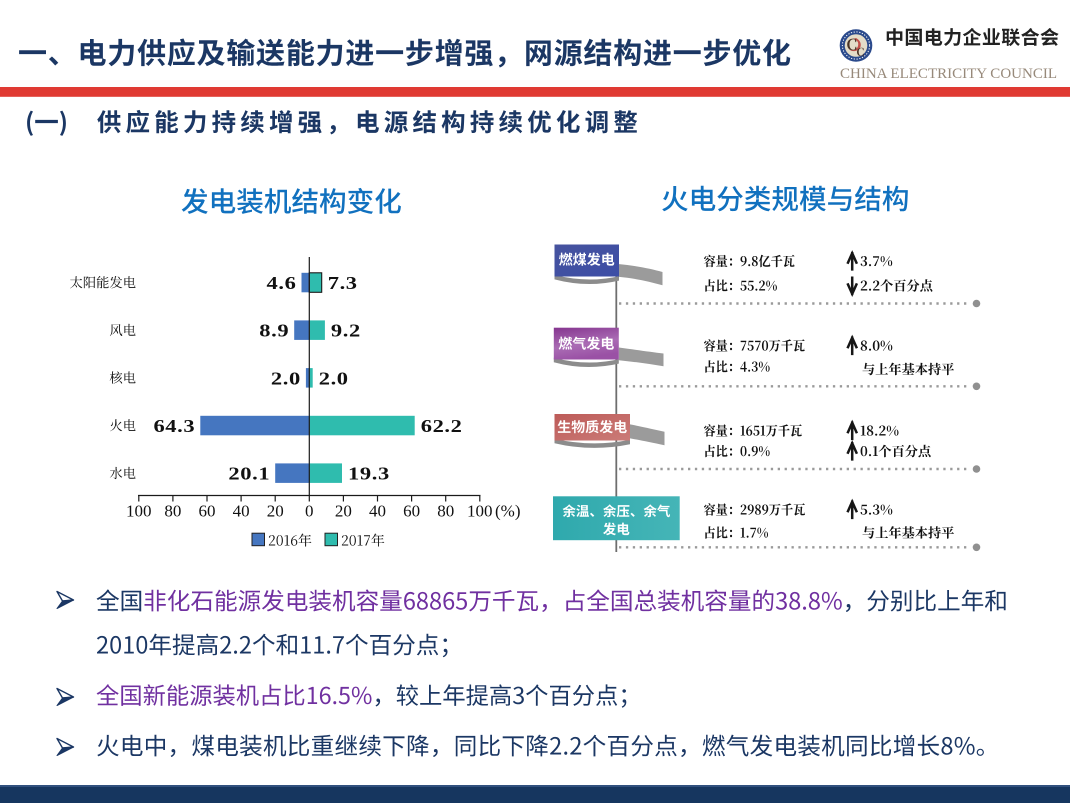 The image size is (1070, 803). Describe the element at coordinates (442, 426) in the screenshot. I see `svg-text: 62.2` at that location.